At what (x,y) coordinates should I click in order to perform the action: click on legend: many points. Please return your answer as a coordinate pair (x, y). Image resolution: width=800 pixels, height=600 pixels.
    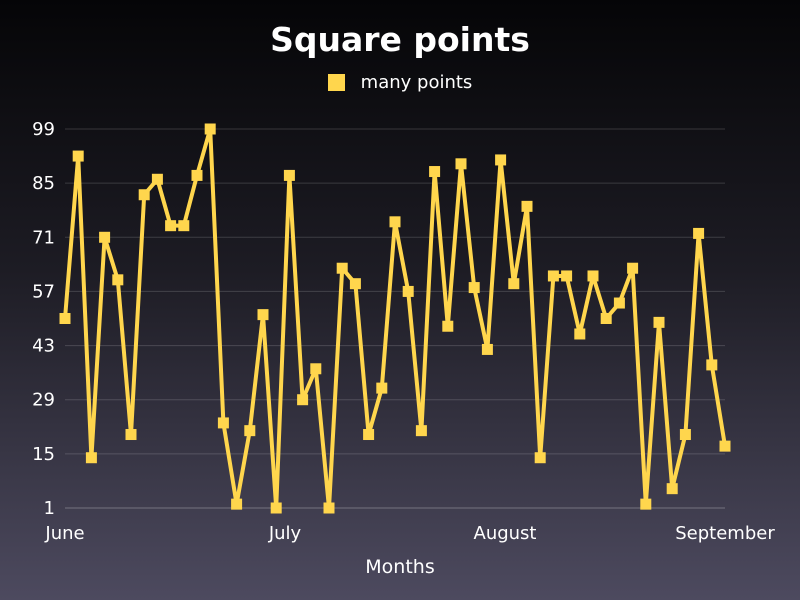
    Looking at the image, I should click on (400, 82).